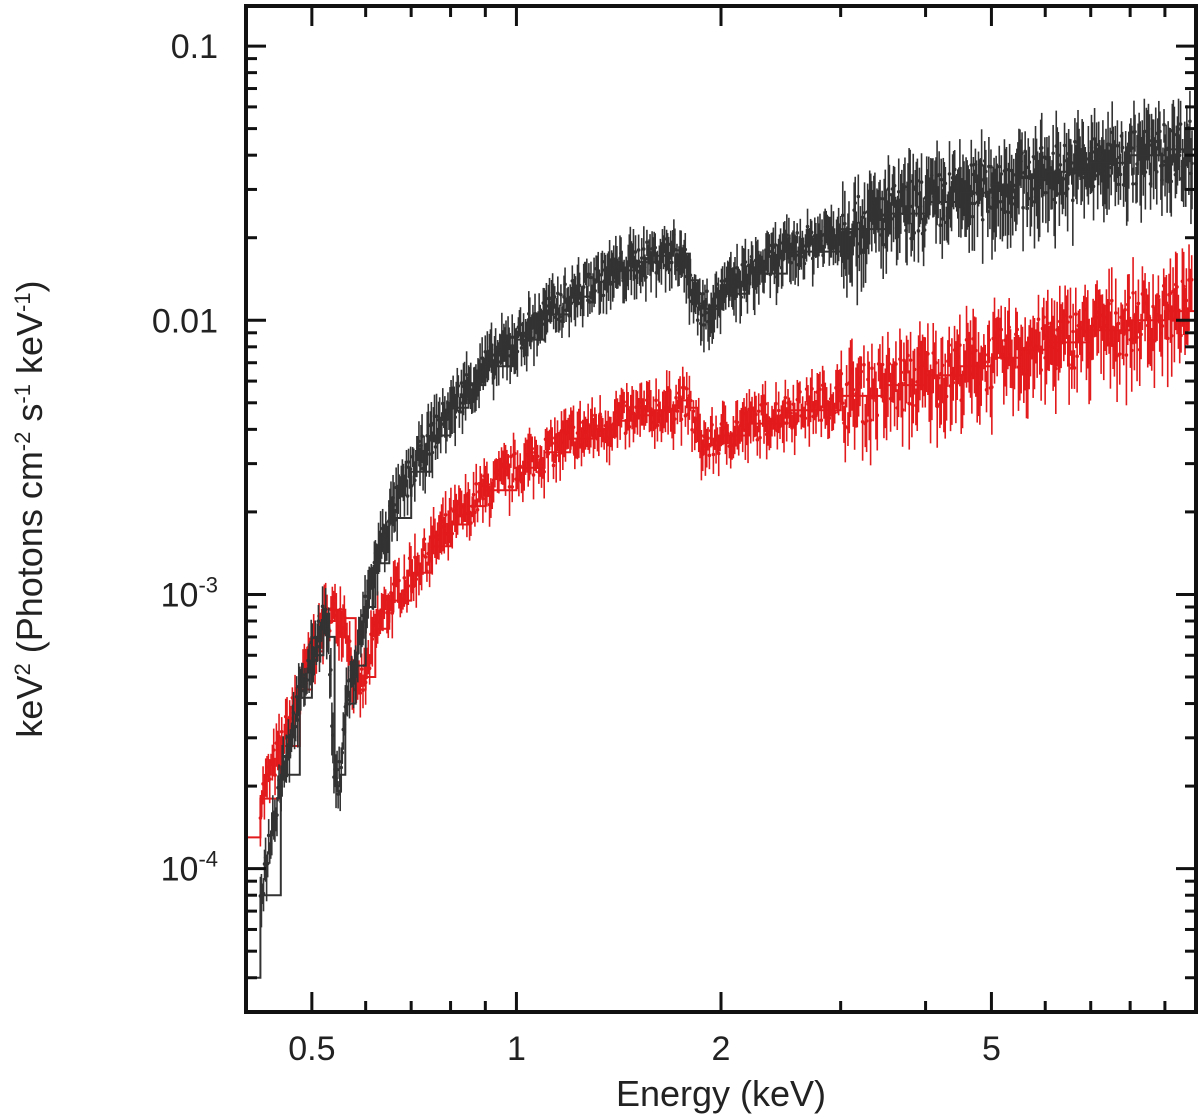  What do you see at coordinates (516, 1049) in the screenshot?
I see `x-tick-label: 1` at bounding box center [516, 1049].